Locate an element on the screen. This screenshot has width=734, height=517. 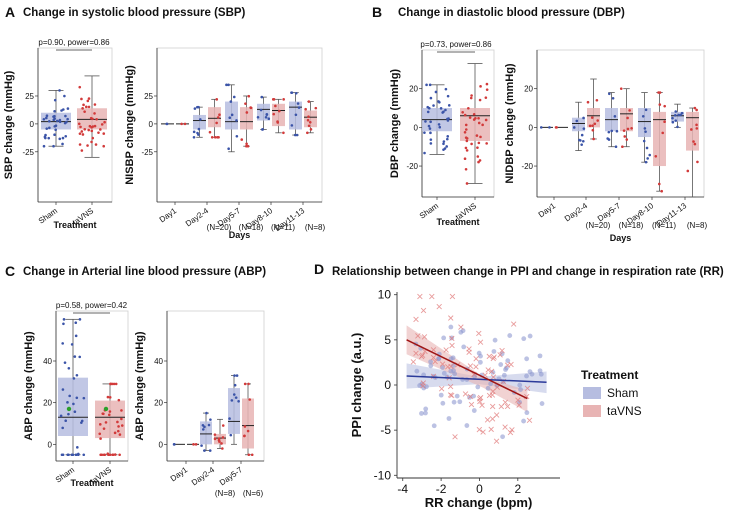
d-xlabel: RR change (bpm) is located at coordinates (479, 502).